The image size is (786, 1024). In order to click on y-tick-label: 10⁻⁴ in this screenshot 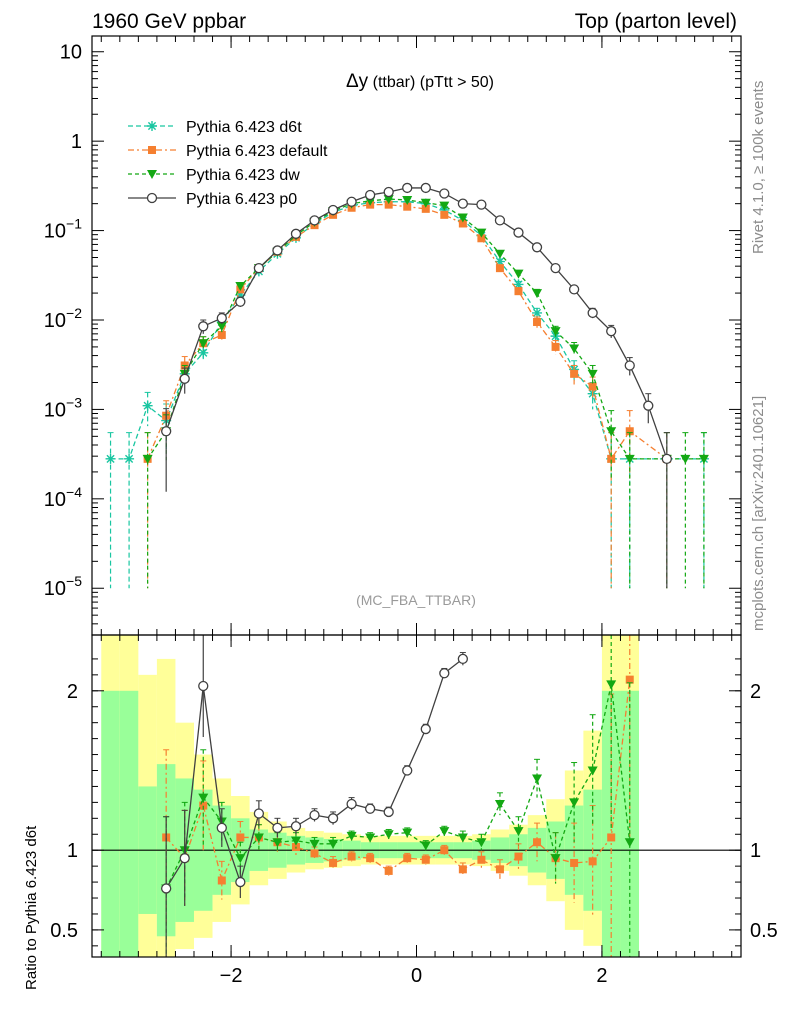, I will do `click(63, 497)`.